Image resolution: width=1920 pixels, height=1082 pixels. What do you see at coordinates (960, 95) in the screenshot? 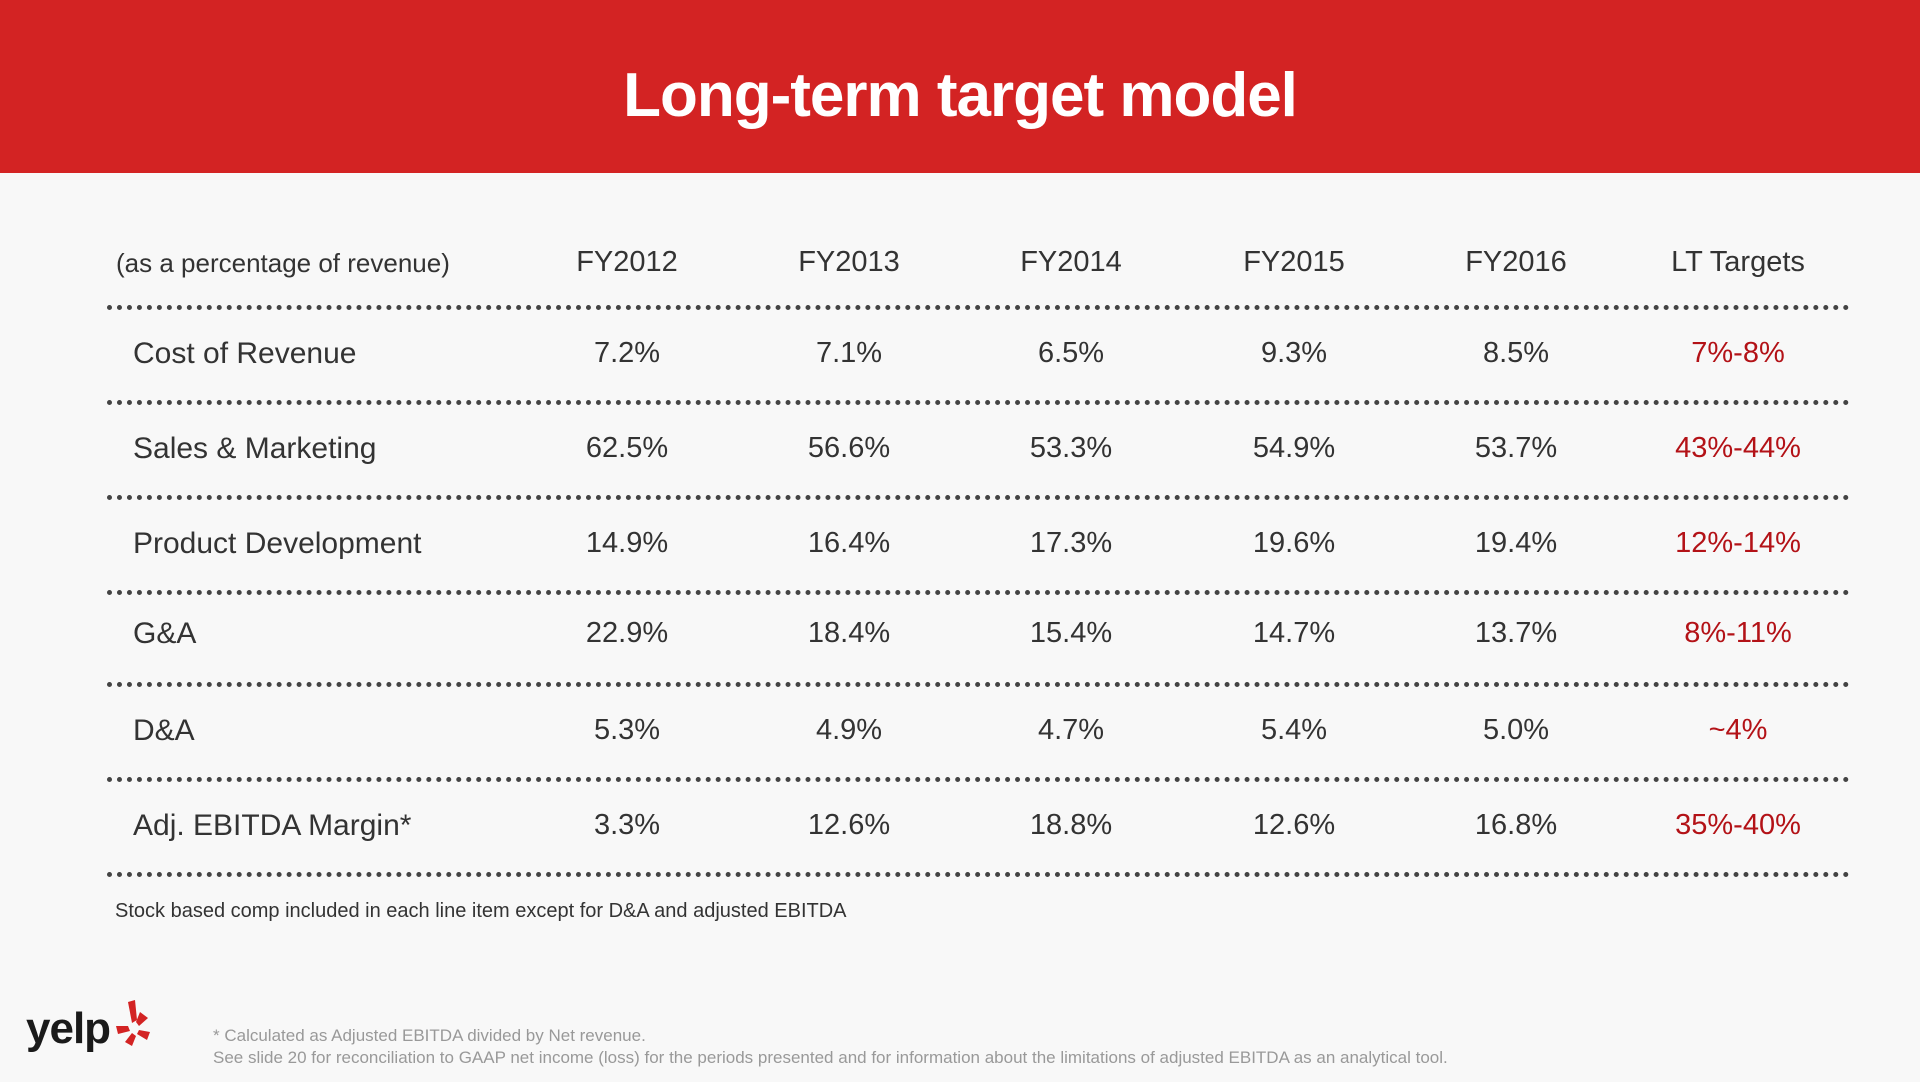
I see `page-title: Long-term target model` at bounding box center [960, 95].